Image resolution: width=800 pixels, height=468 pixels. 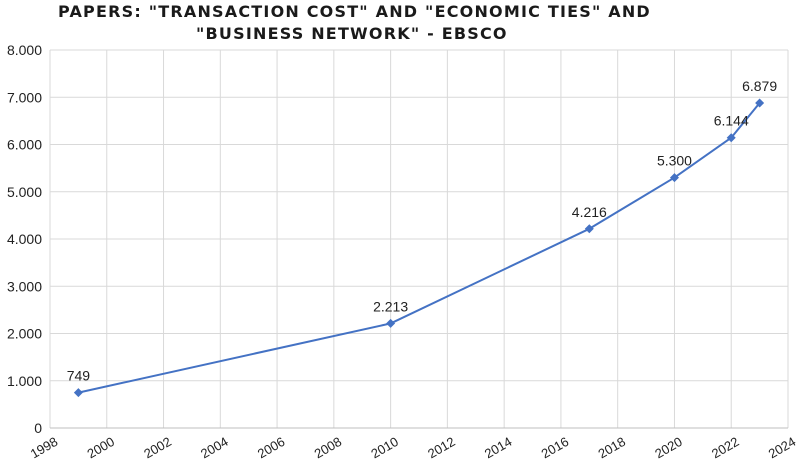 I want to click on y-tick-label: 4.000, so click(x=24, y=239).